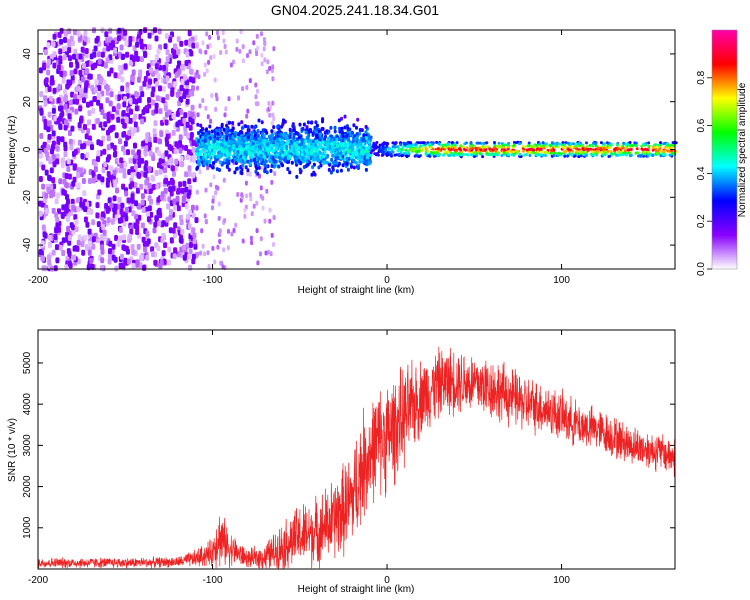  Describe the element at coordinates (356, 589) in the screenshot. I see `snr-x-axis-label: Height of straight line (km)` at that location.